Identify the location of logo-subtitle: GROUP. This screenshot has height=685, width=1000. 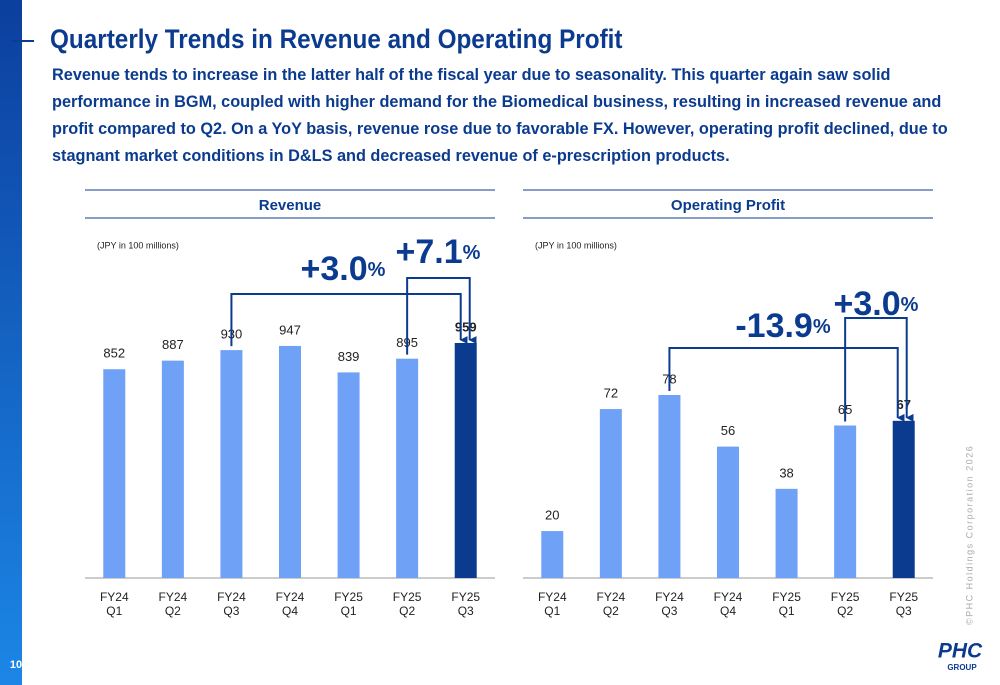
(962, 667).